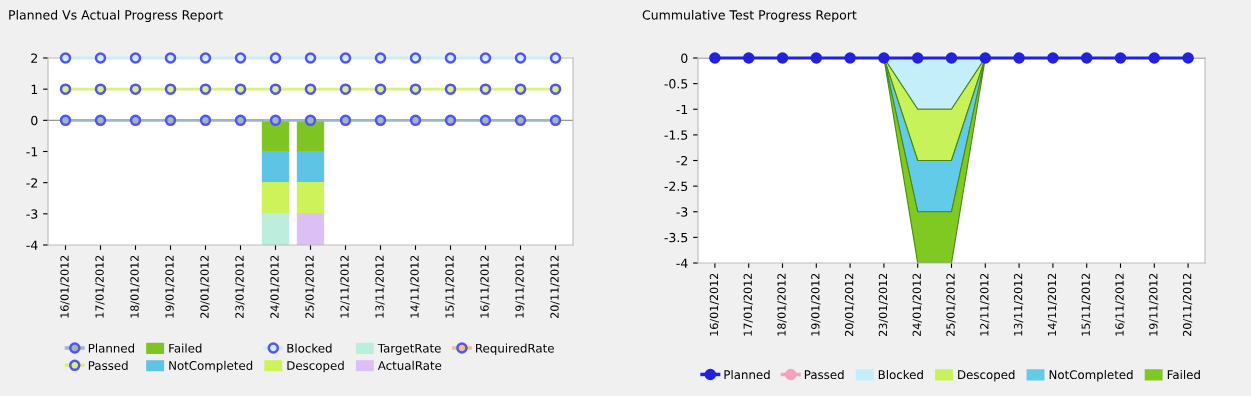 This screenshot has width=1251, height=396. I want to click on chart-title: Cummulative Test Progress Report, so click(749, 16).